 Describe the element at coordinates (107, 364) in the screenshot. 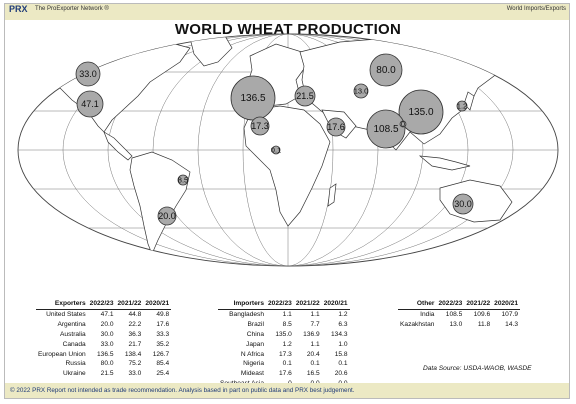

I see `row-value: 80.0` at that location.